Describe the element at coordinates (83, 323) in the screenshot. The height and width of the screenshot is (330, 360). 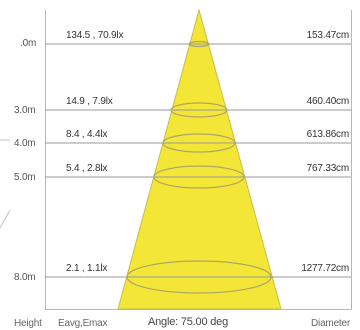
I see `footer-eavg-label: Eavg,Emax` at that location.